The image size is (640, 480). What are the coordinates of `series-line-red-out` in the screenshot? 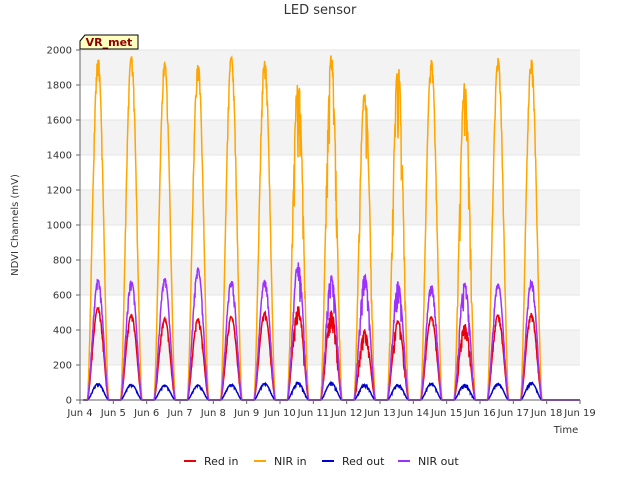 It's located at (331, 390).